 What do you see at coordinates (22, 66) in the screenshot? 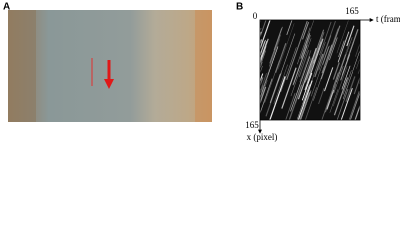
I see `left-bank` at bounding box center [22, 66].